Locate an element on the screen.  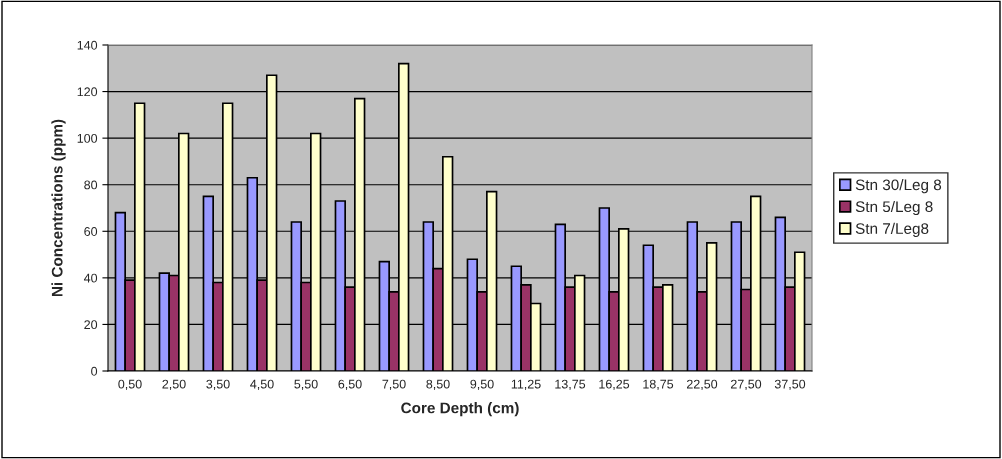
x-tick-label: 3,50 is located at coordinates (218, 384).